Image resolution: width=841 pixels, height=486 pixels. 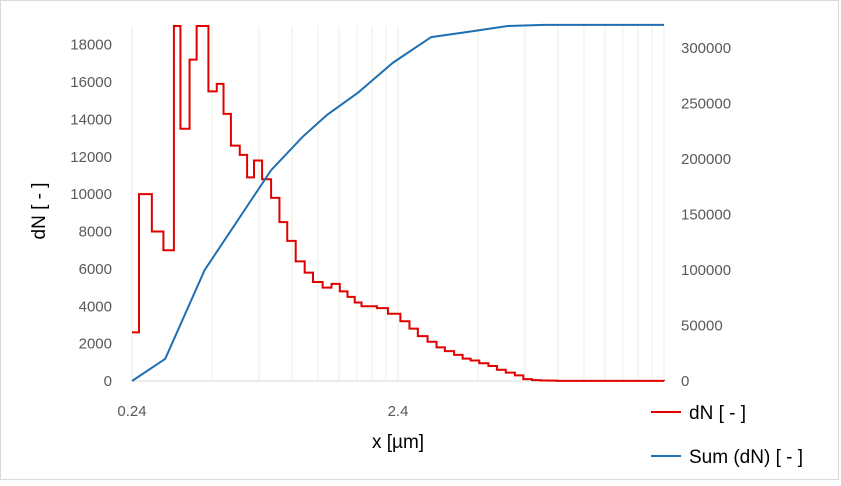 I want to click on left-y-tick-label: 0, so click(x=108, y=381).